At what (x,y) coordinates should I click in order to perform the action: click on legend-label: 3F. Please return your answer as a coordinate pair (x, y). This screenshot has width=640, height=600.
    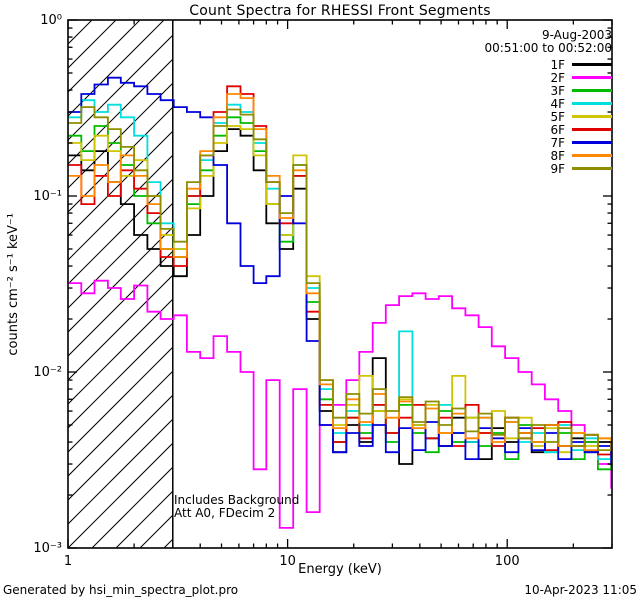
    Looking at the image, I should click on (557, 90).